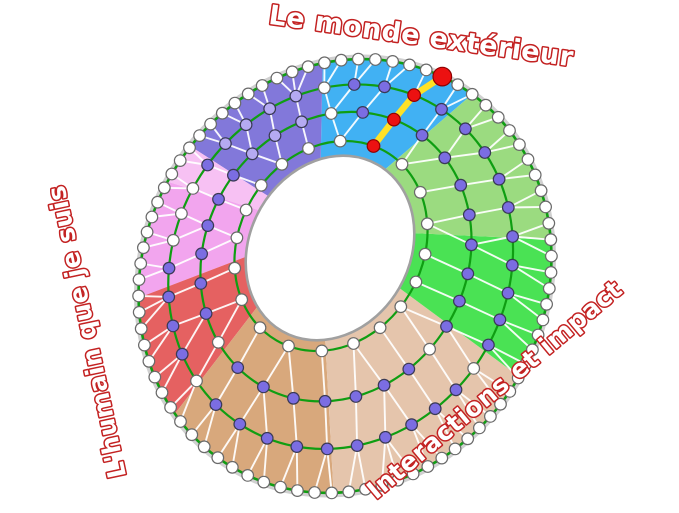 Image resolution: width=679 pixels, height=513 pixels. What do you see at coordinates (442, 76) in the screenshot?
I see `path-start-node` at bounding box center [442, 76].